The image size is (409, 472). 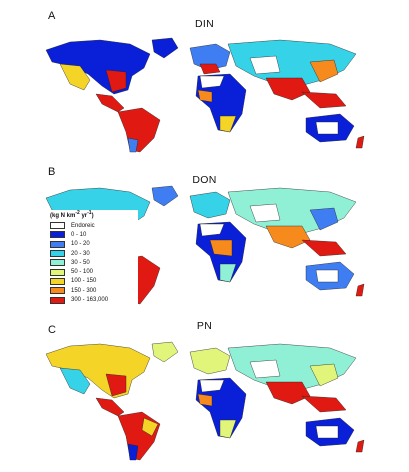 What do you see at coordinates (82, 272) in the screenshot?
I see `legend-label: 50 - 100` at bounding box center [82, 272].